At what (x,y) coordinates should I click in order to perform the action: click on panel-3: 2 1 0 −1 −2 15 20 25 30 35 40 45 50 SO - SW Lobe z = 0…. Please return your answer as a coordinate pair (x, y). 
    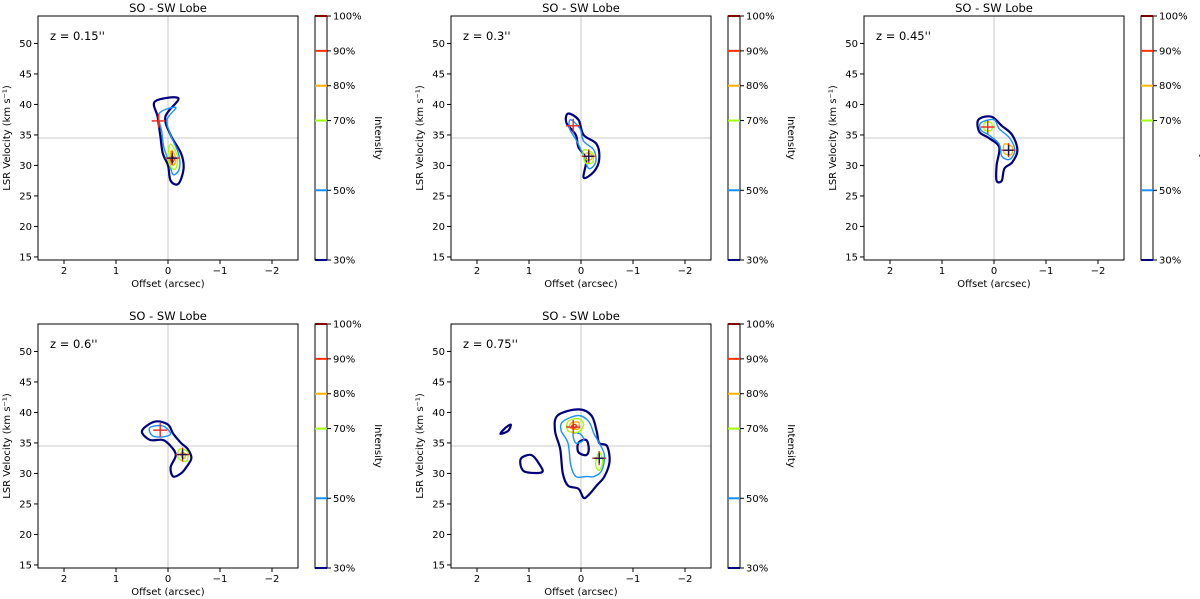
    Looking at the image, I should click on (1014, 145).